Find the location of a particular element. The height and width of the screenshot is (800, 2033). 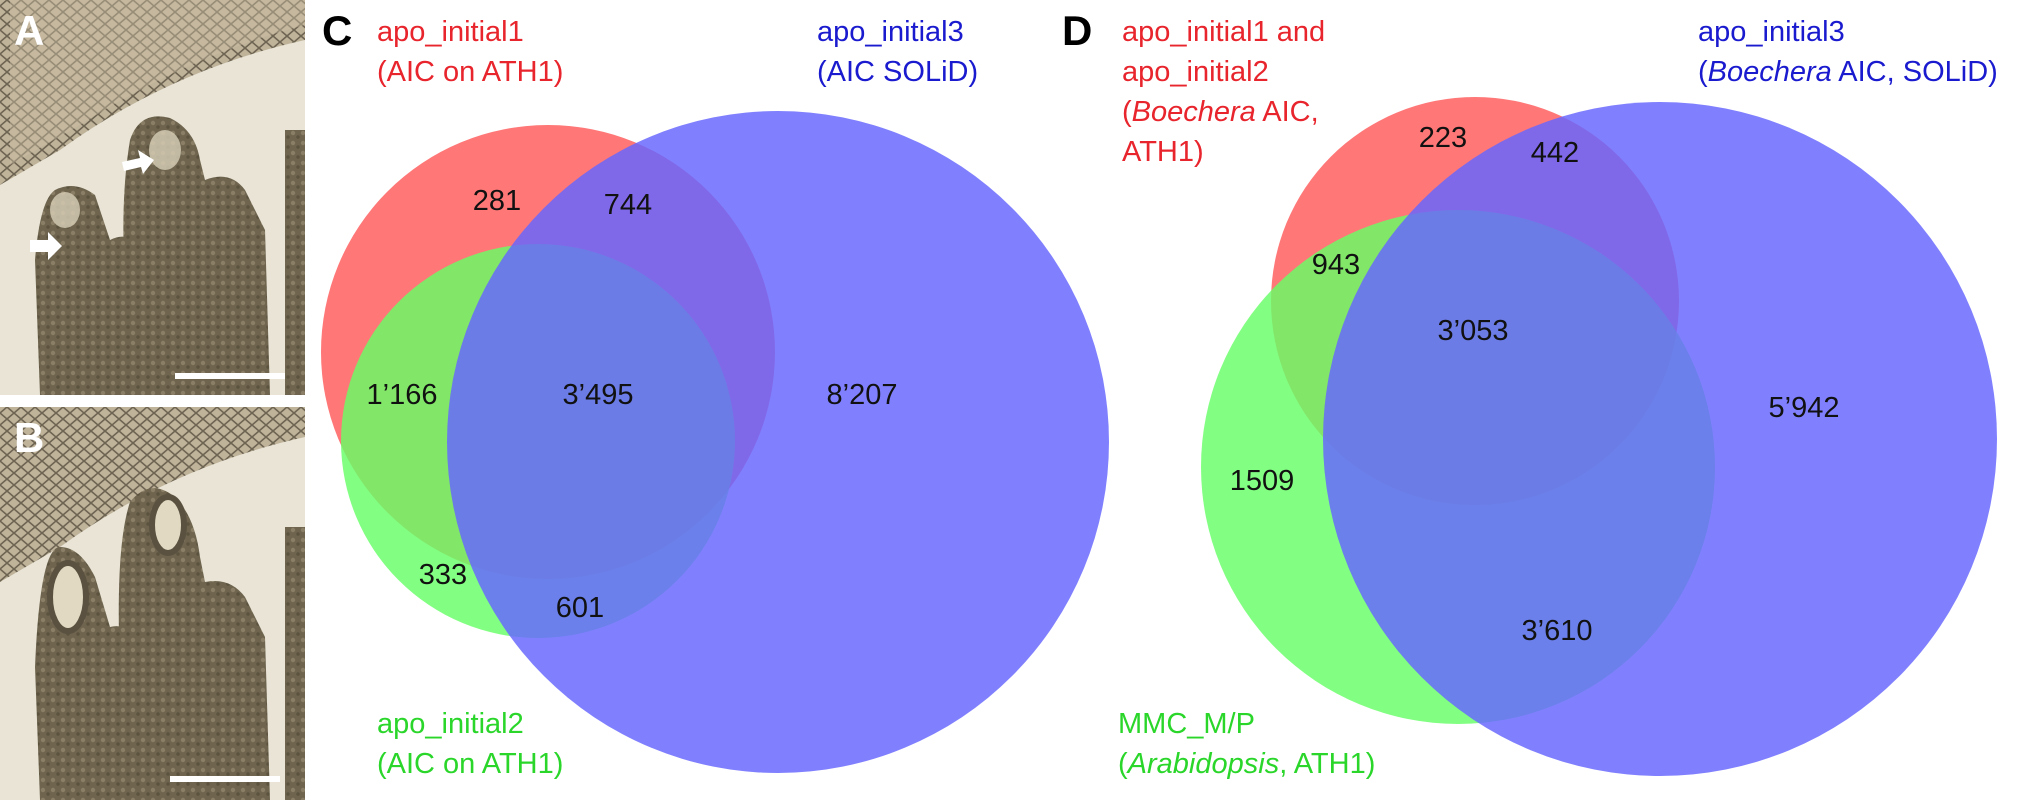

venn-d-count-only-mmc: 1509 is located at coordinates (1262, 481).